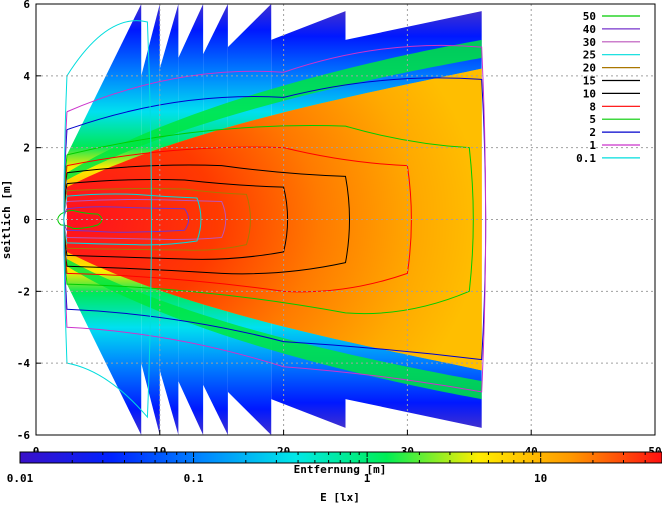 This screenshot has height=505, width=662. I want to click on colorbar-tick-label: 0.1, so click(194, 478).